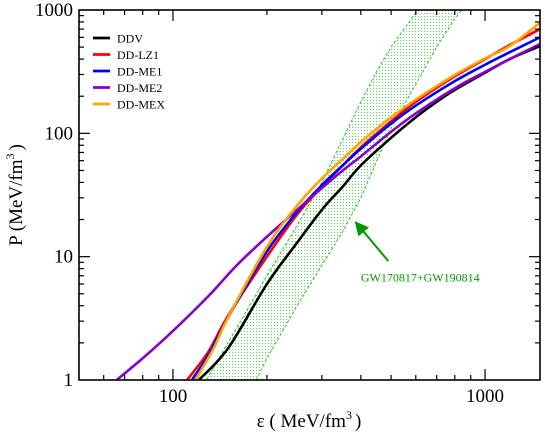 This screenshot has height=436, width=545. Describe the element at coordinates (59, 133) in the screenshot. I see `y-tick-label: 100` at that location.